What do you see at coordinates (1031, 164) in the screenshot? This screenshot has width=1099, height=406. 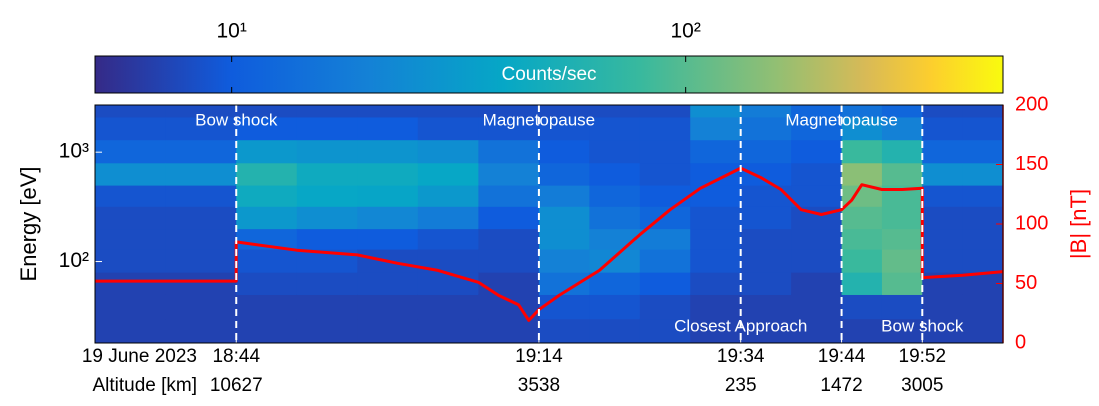 I see `y2-tick-label: 150` at bounding box center [1031, 164].